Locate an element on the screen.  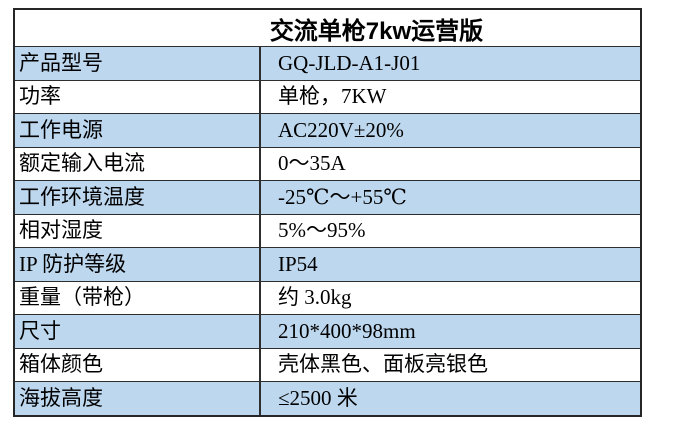
spec-label: IP 防护等级 is located at coordinates (138, 264).